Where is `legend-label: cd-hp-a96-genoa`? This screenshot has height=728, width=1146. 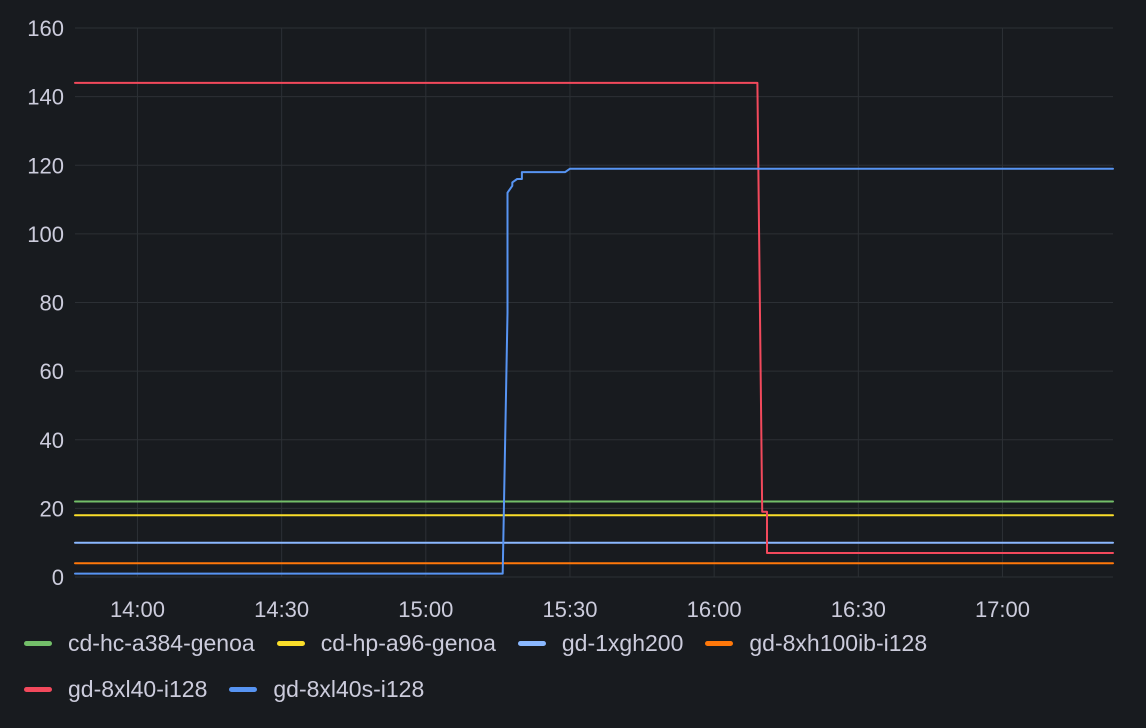 legend-label: cd-hp-a96-genoa is located at coordinates (408, 642).